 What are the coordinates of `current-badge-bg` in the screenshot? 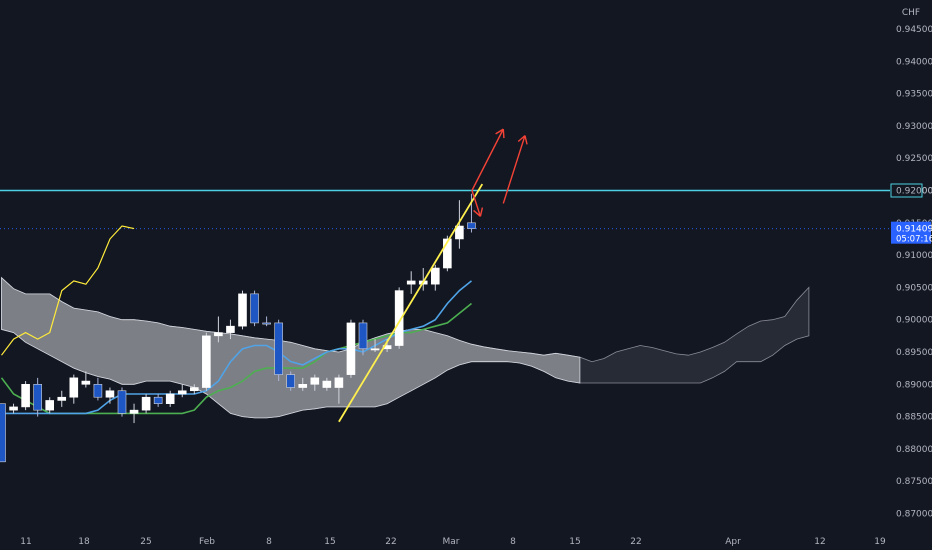 It's located at (911, 232).